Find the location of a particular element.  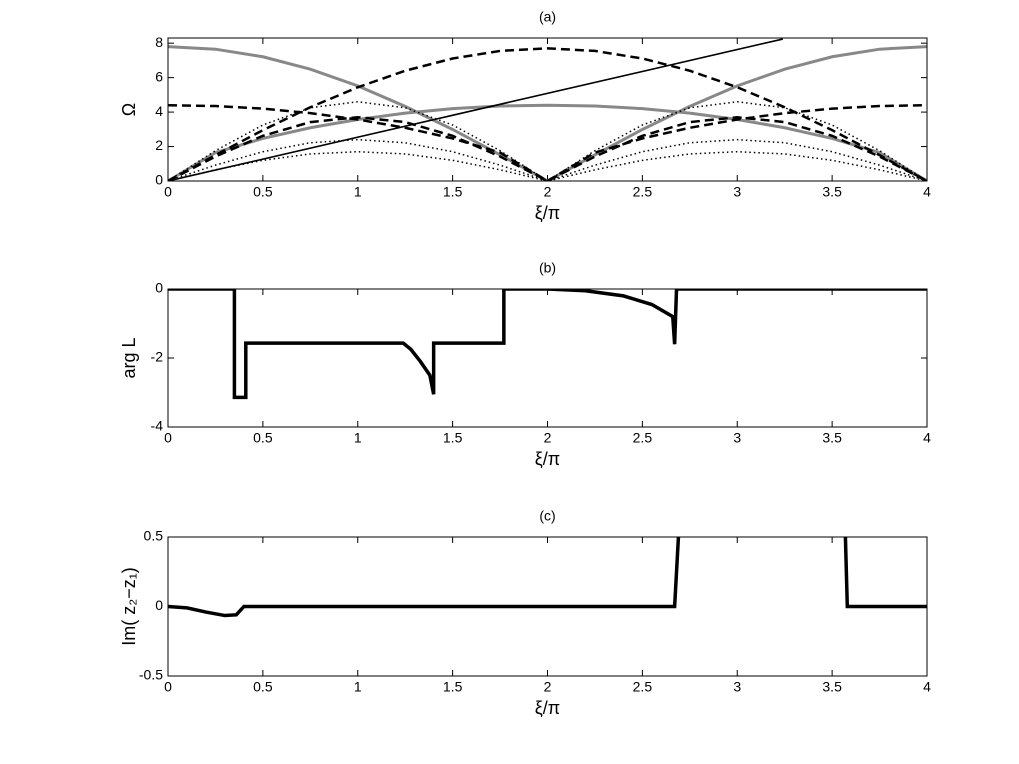

y-axis-label: Ω is located at coordinates (129, 109).